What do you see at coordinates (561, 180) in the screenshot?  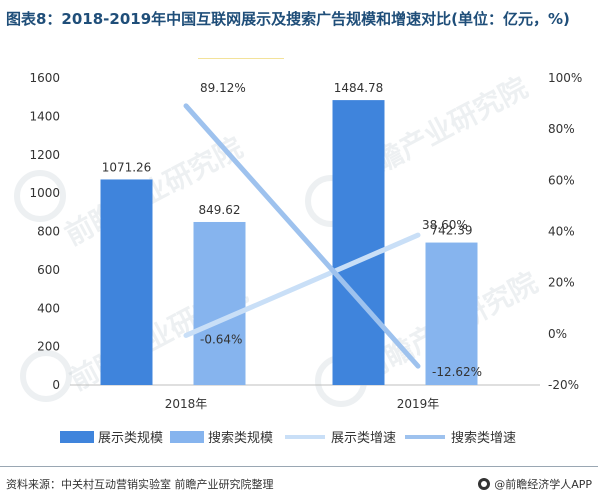 I see `y-right-tick-label: 60%` at bounding box center [561, 180].